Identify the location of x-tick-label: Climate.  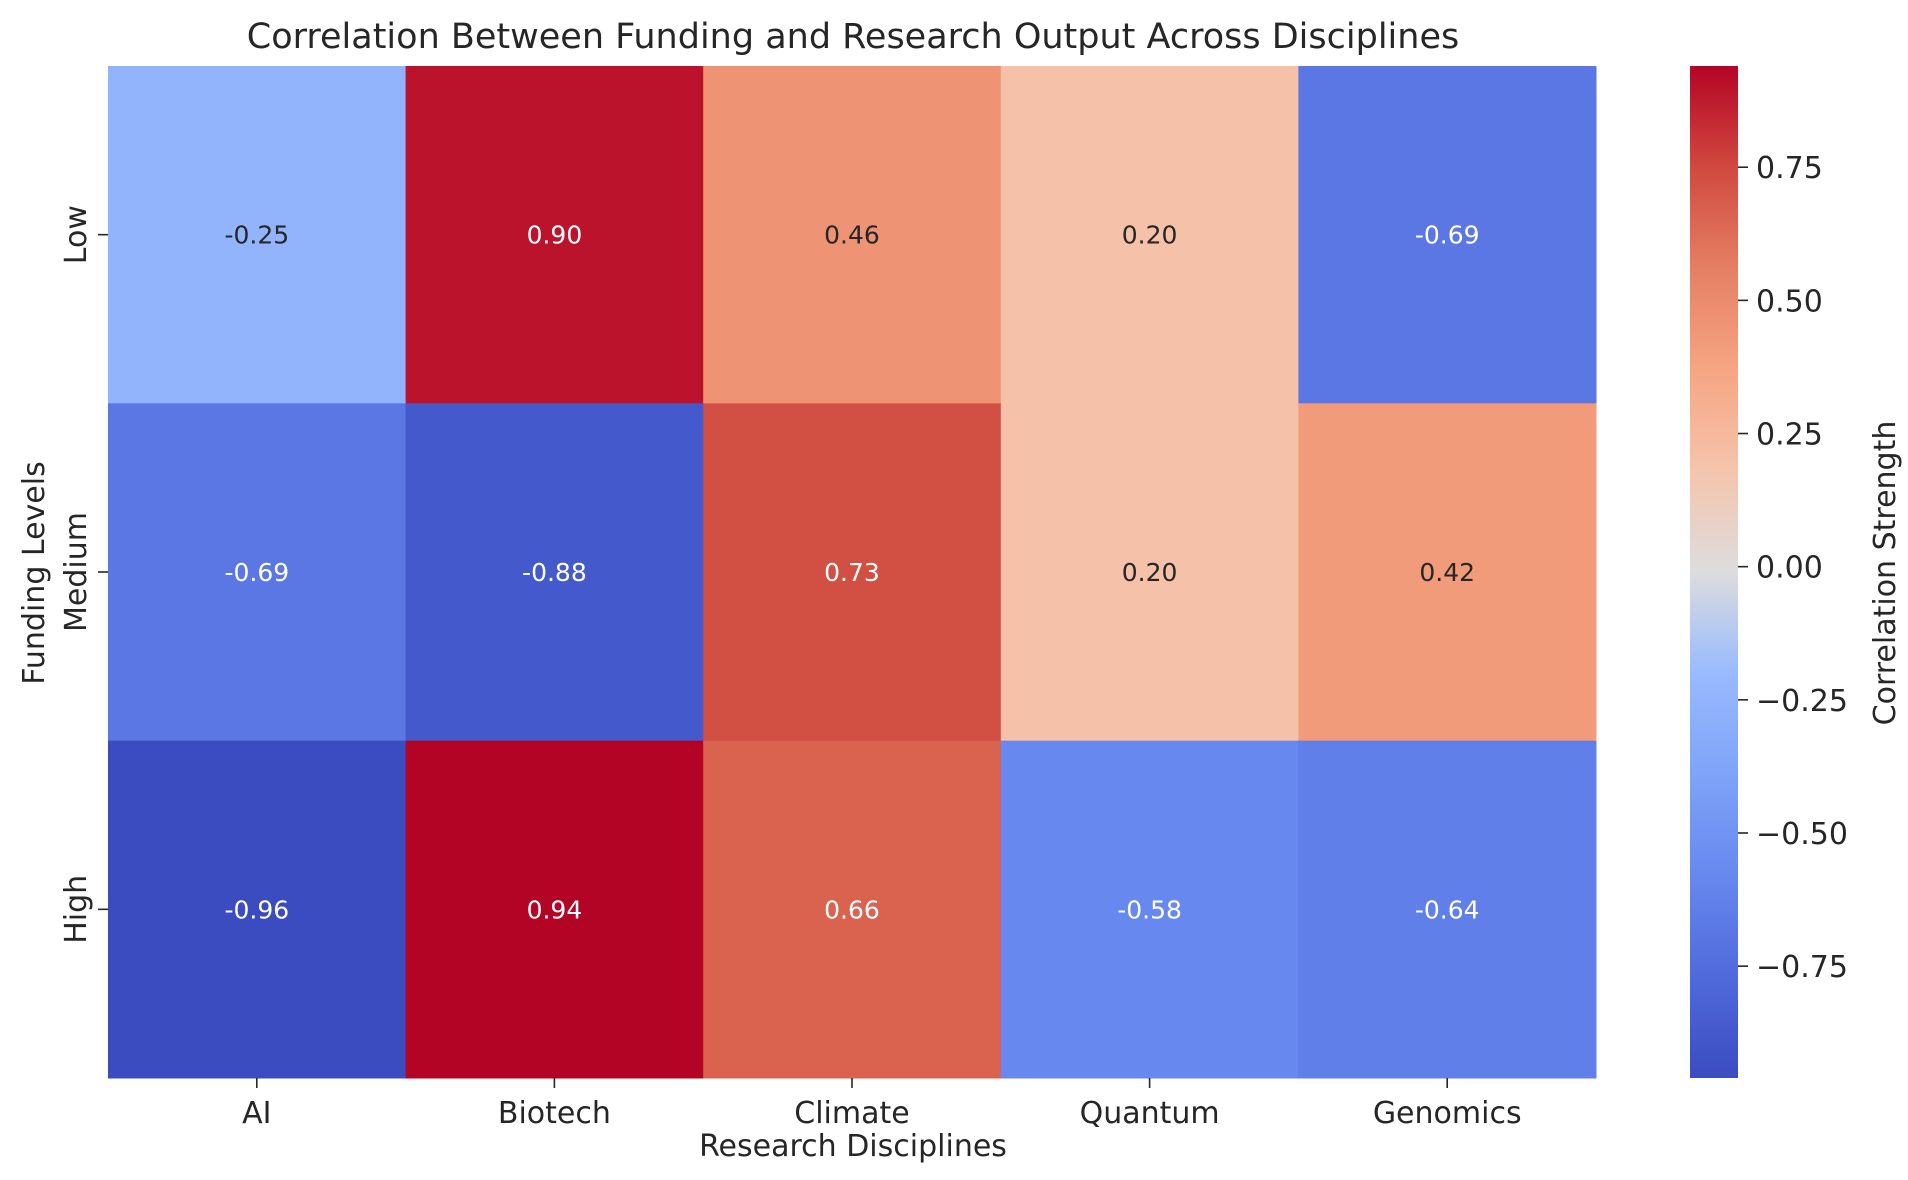
(851, 1113).